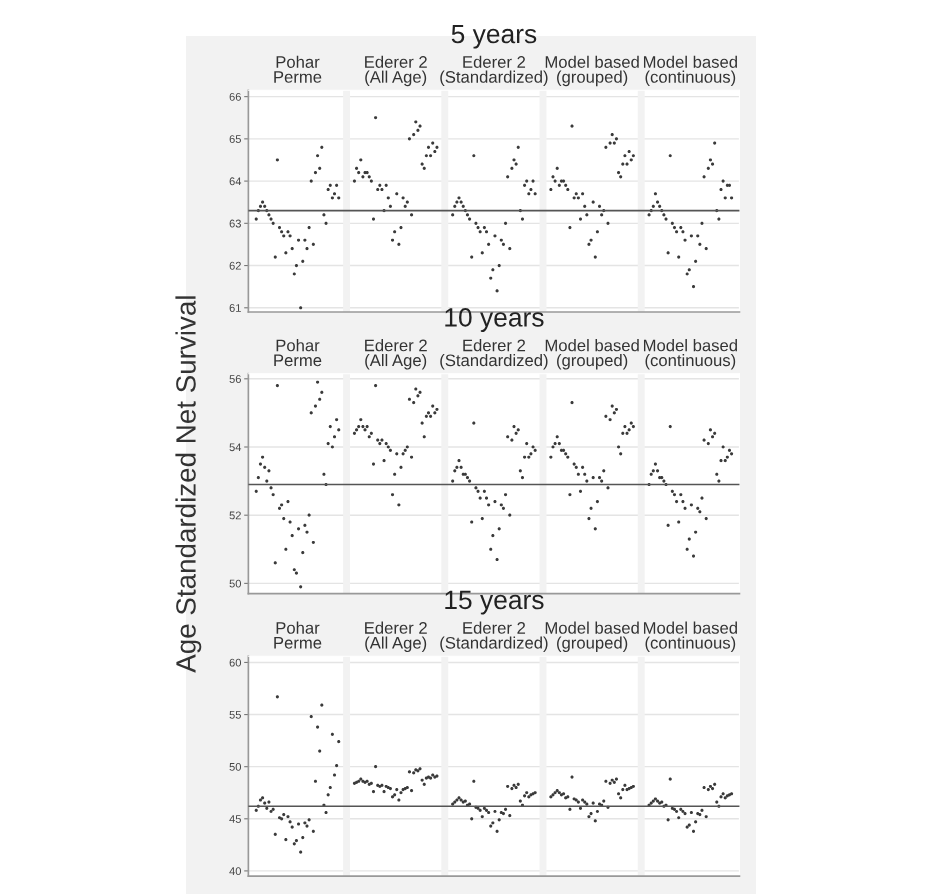 This screenshot has width=948, height=894. I want to click on chart-title: 15 years, so click(494, 602).